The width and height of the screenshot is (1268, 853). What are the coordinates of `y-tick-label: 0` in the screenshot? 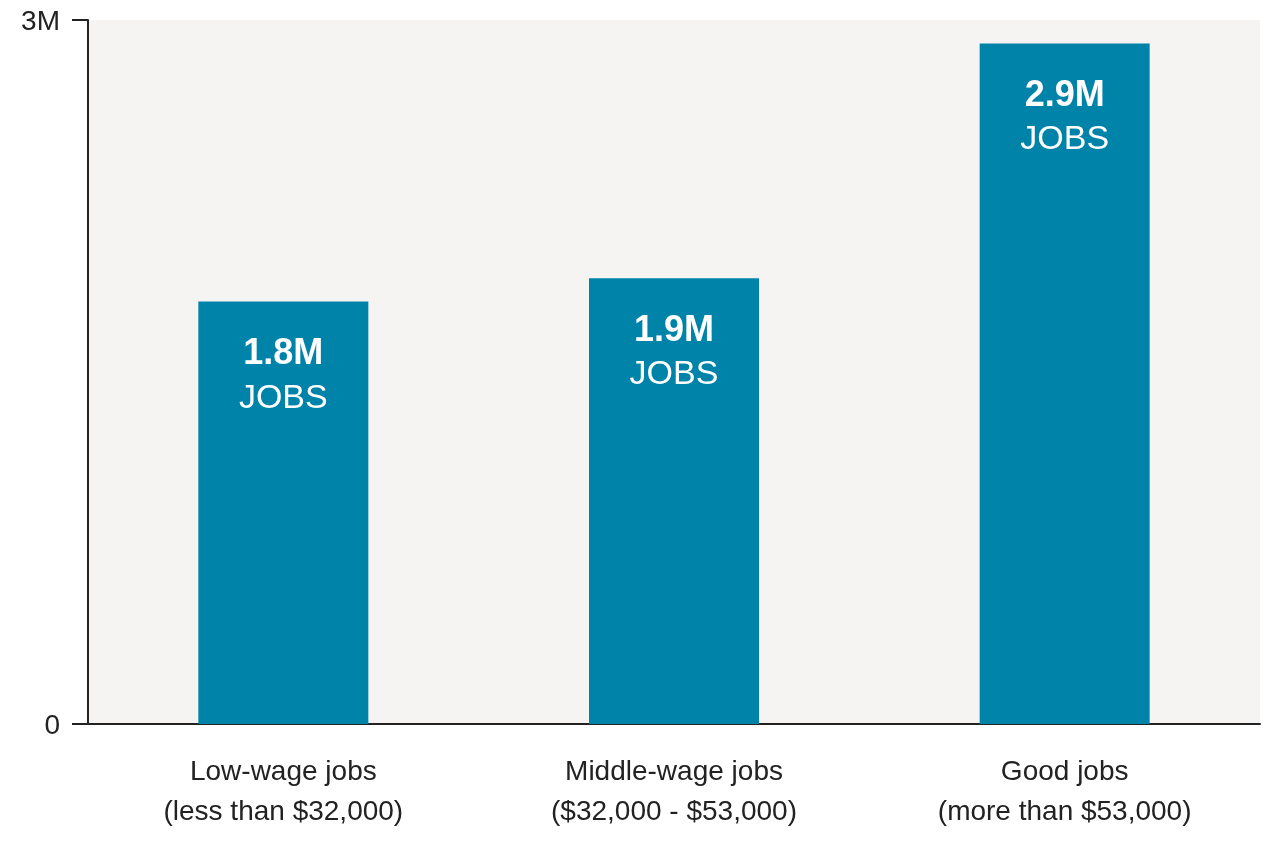 It's located at (52, 724).